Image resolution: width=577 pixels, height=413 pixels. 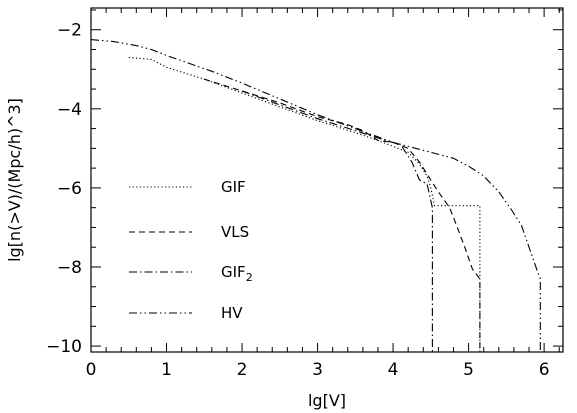 I want to click on y-tick-label: −10, so click(x=64, y=347).